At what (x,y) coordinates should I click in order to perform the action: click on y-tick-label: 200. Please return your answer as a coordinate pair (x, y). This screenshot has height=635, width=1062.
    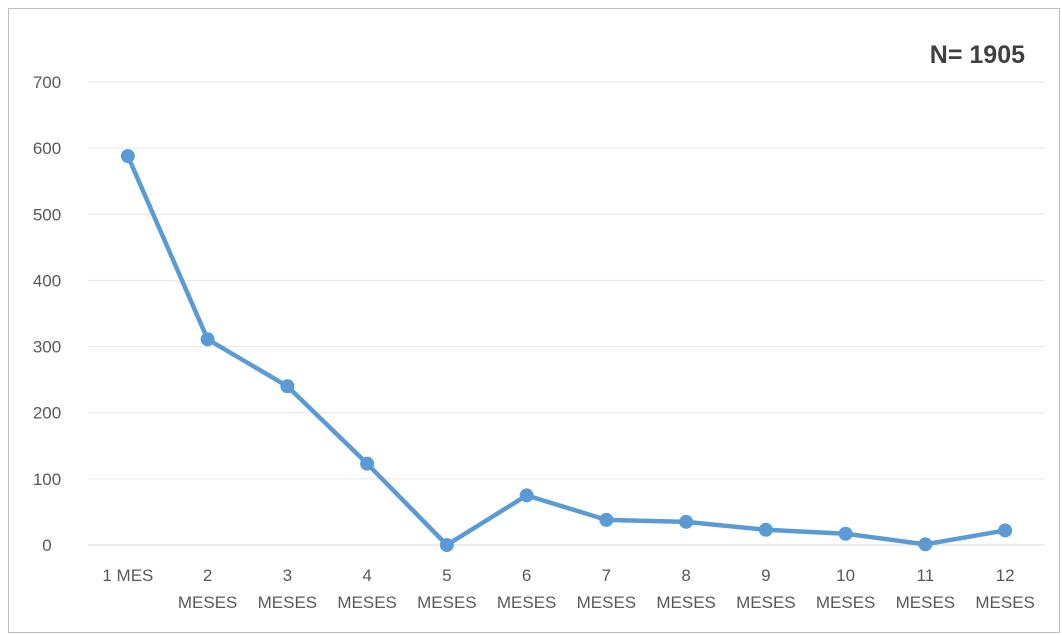
    Looking at the image, I should click on (47, 413).